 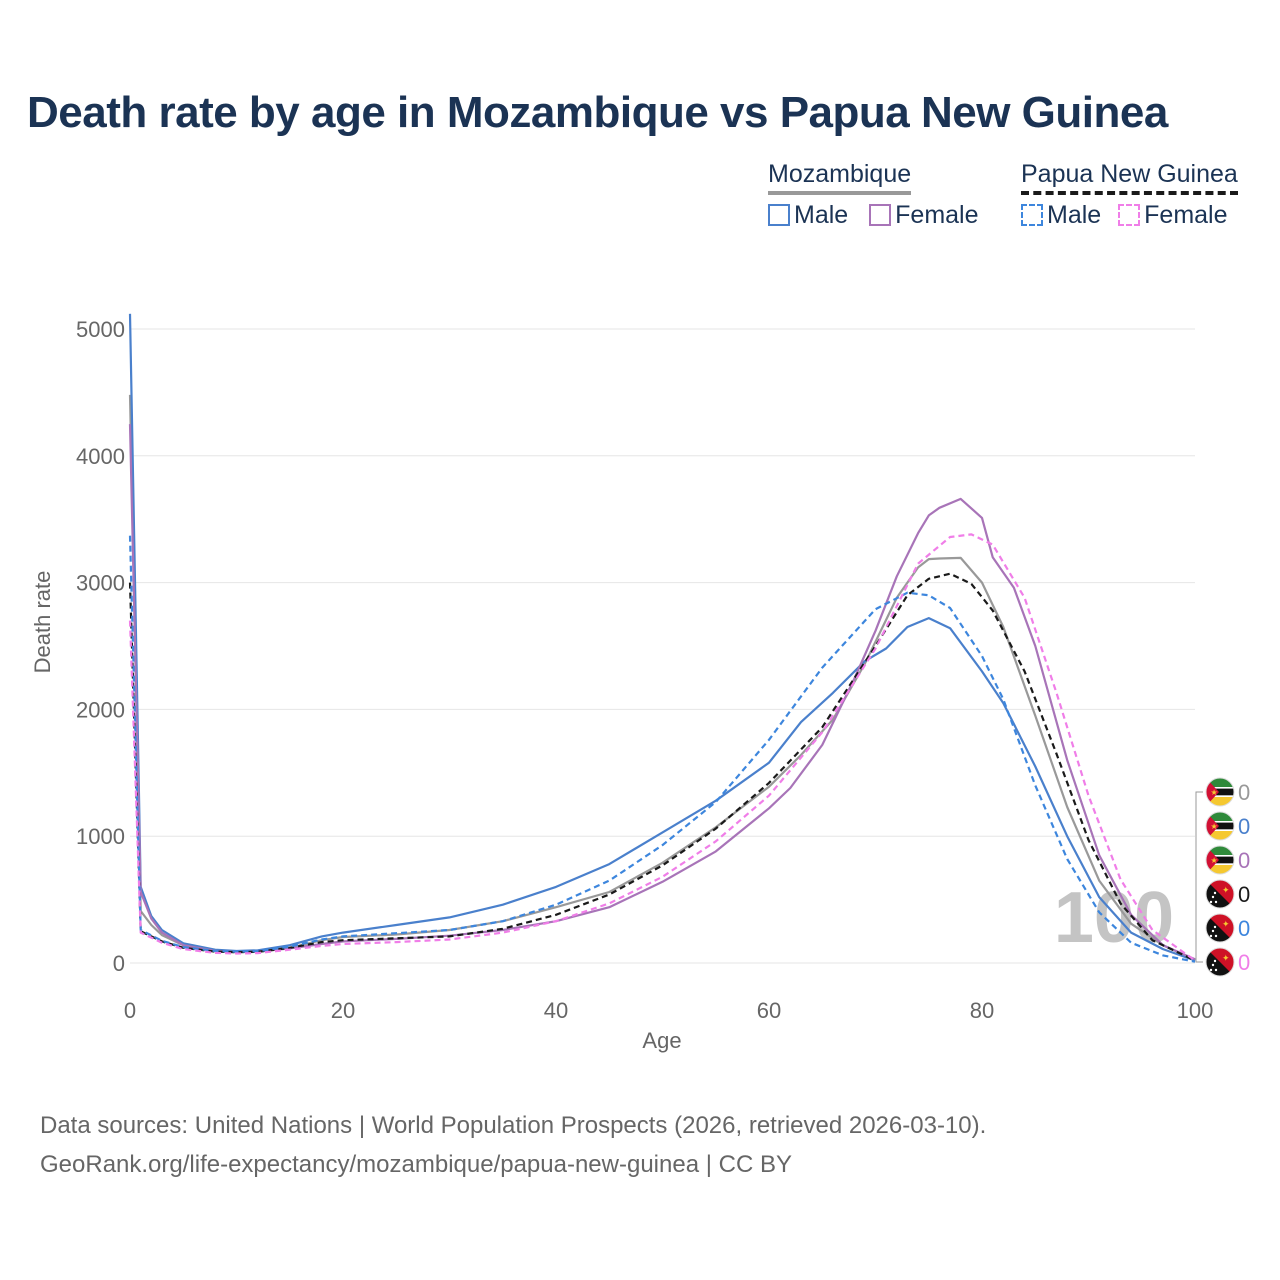 What do you see at coordinates (556, 1010) in the screenshot?
I see `x-tick-label: 40` at bounding box center [556, 1010].